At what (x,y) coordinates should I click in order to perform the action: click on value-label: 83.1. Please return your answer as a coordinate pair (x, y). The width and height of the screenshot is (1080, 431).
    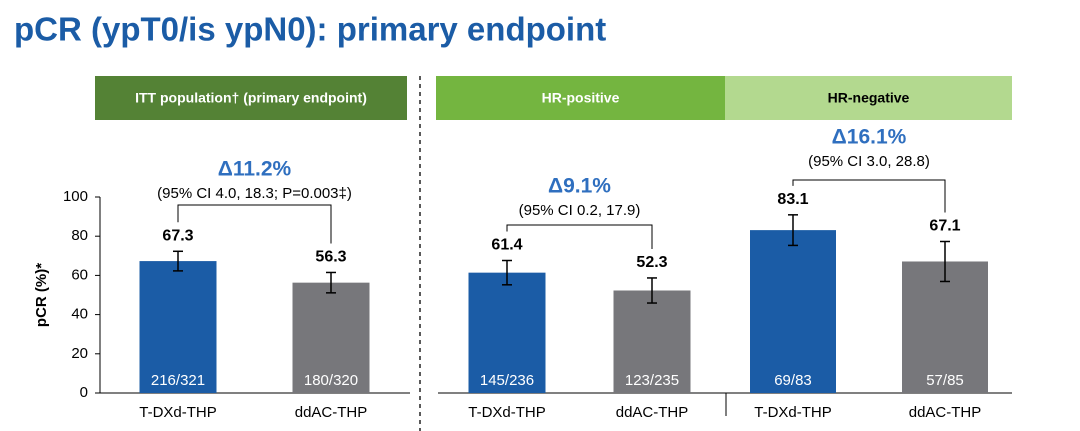
    Looking at the image, I should click on (792, 199).